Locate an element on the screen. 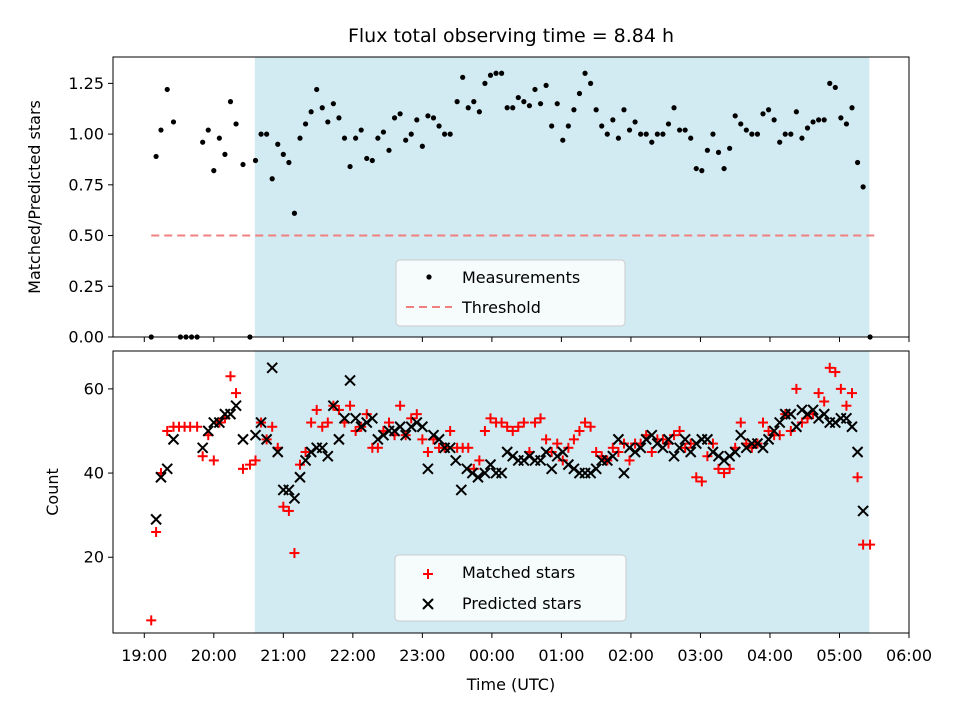  top-y-tick-label: 0.00 is located at coordinates (86, 337).